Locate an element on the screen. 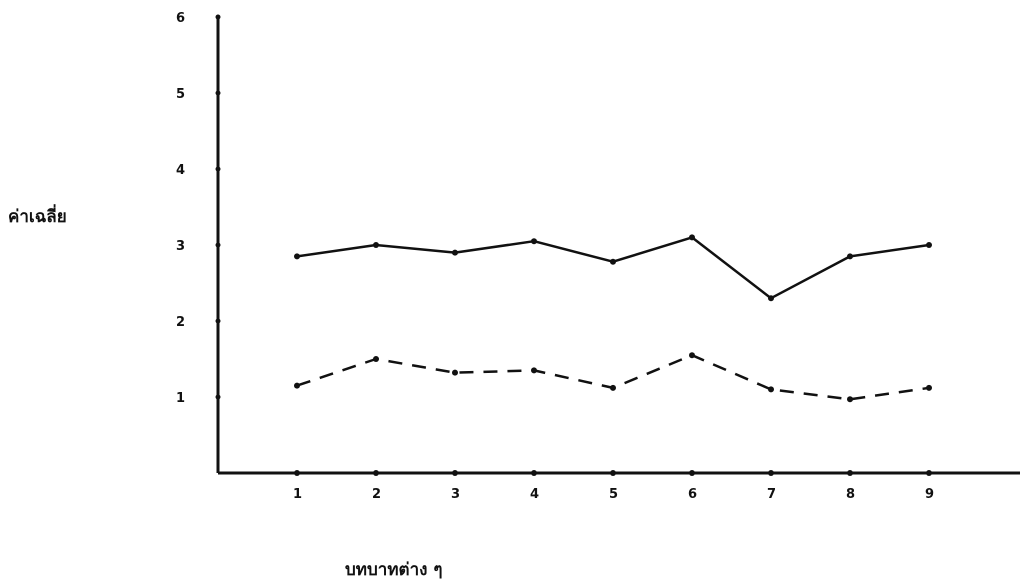 The height and width of the screenshot is (583, 1032). y-tick-label: 6 is located at coordinates (180, 18).